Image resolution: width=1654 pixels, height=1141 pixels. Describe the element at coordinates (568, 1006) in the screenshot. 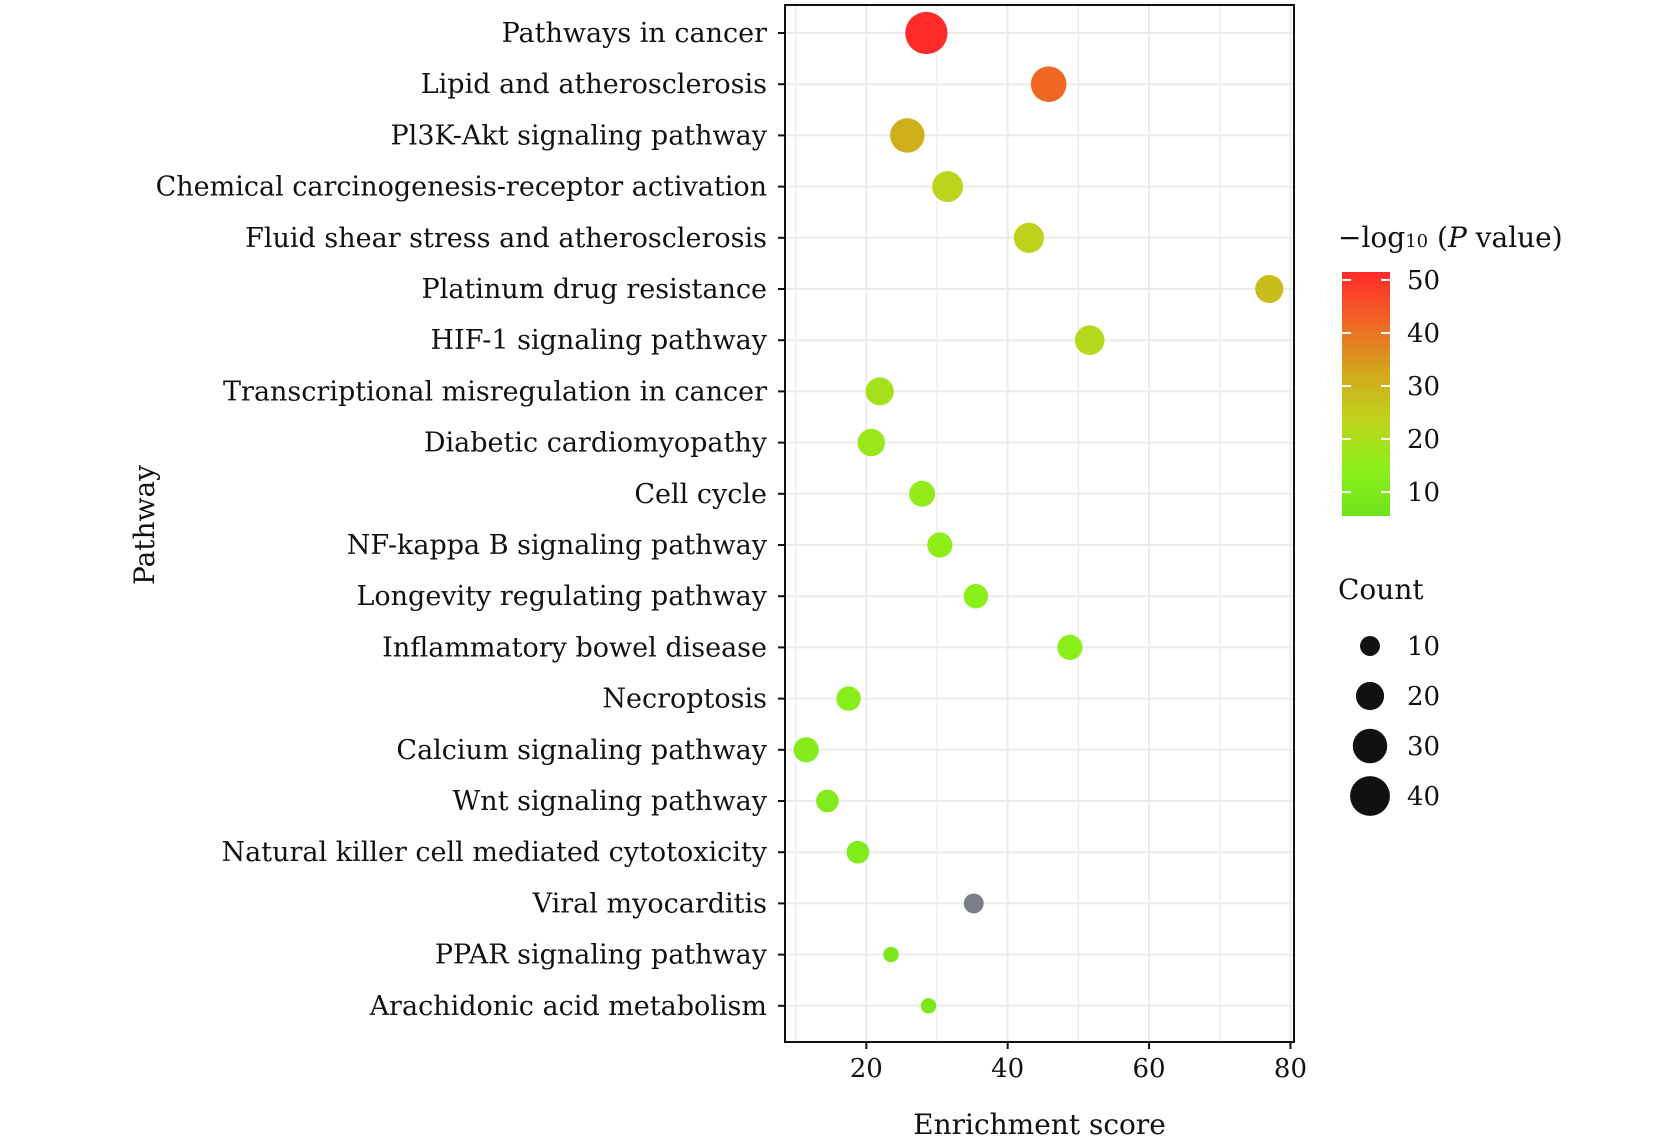

I see `pathway-label: Arachidonic acid metabolism` at that location.